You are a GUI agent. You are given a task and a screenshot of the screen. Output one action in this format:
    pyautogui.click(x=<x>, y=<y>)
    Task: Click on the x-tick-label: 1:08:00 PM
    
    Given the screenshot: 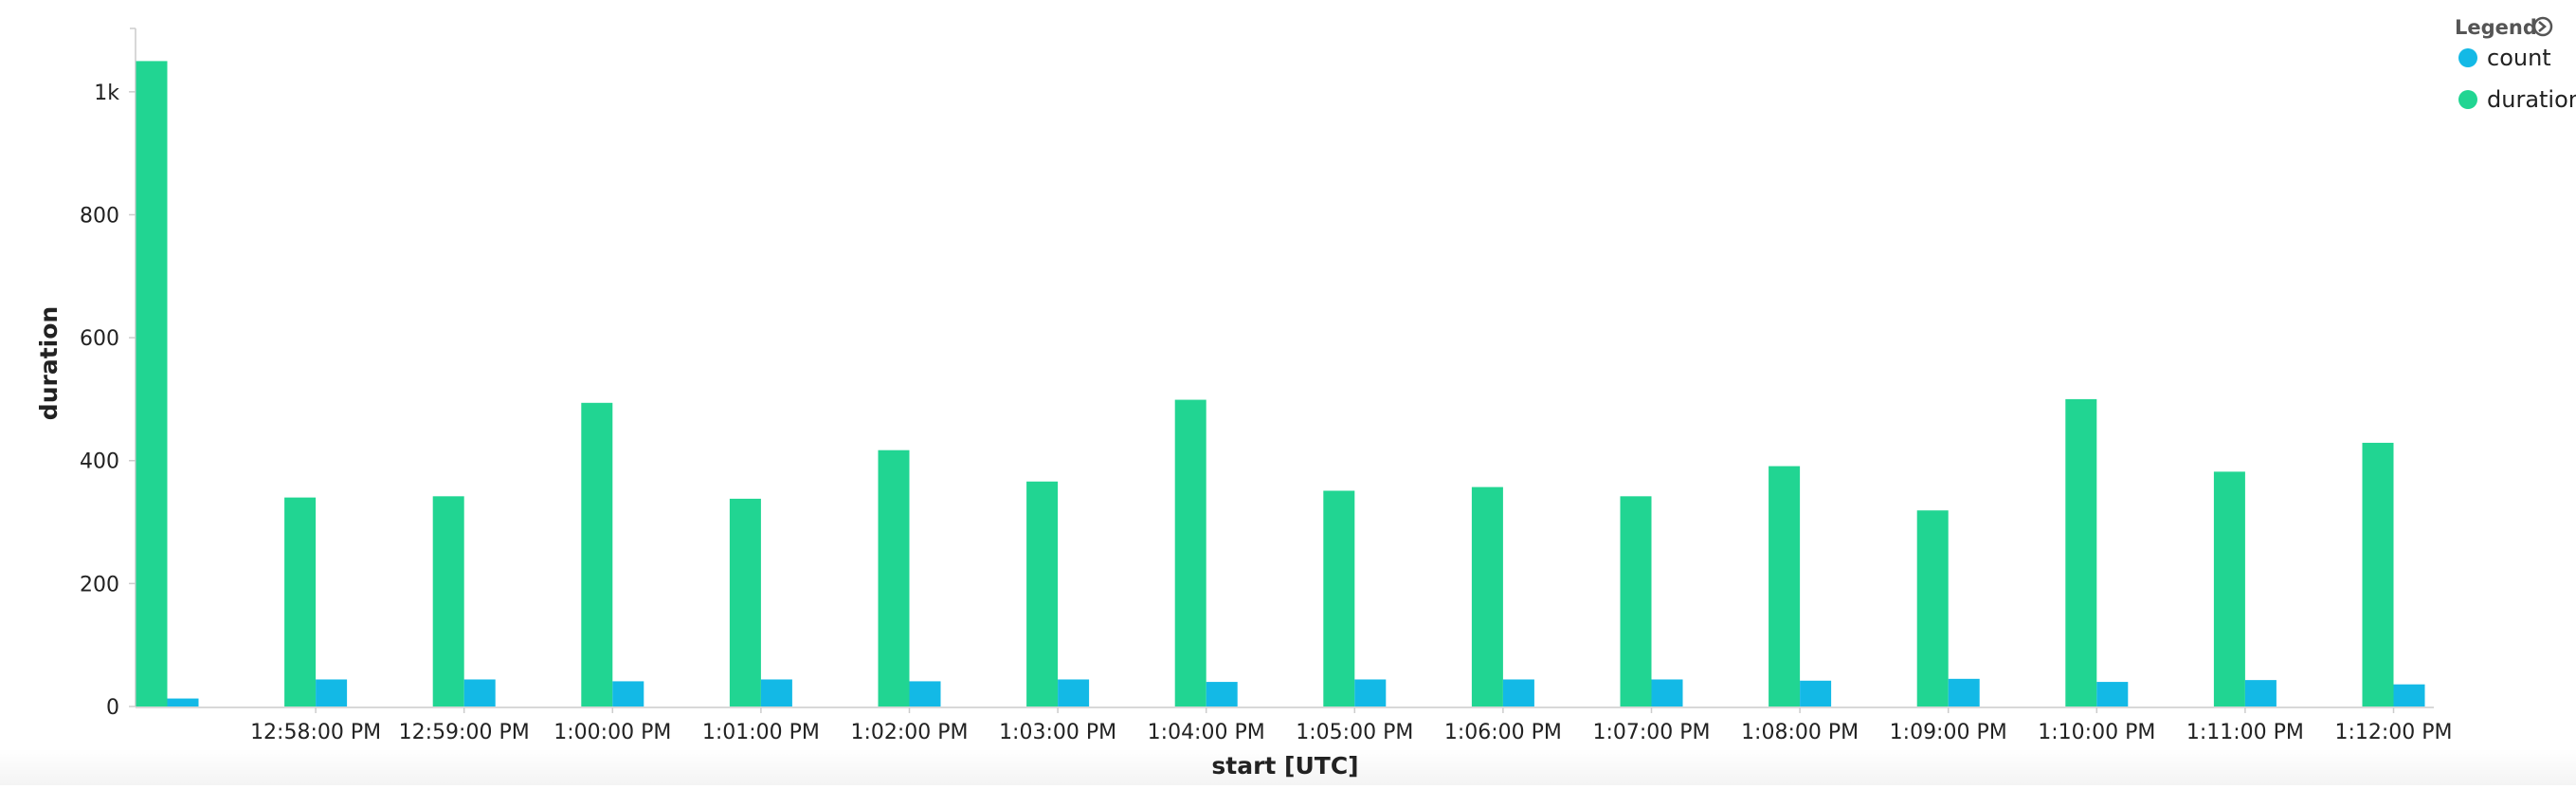 What is the action you would take?
    pyautogui.click(x=1800, y=733)
    